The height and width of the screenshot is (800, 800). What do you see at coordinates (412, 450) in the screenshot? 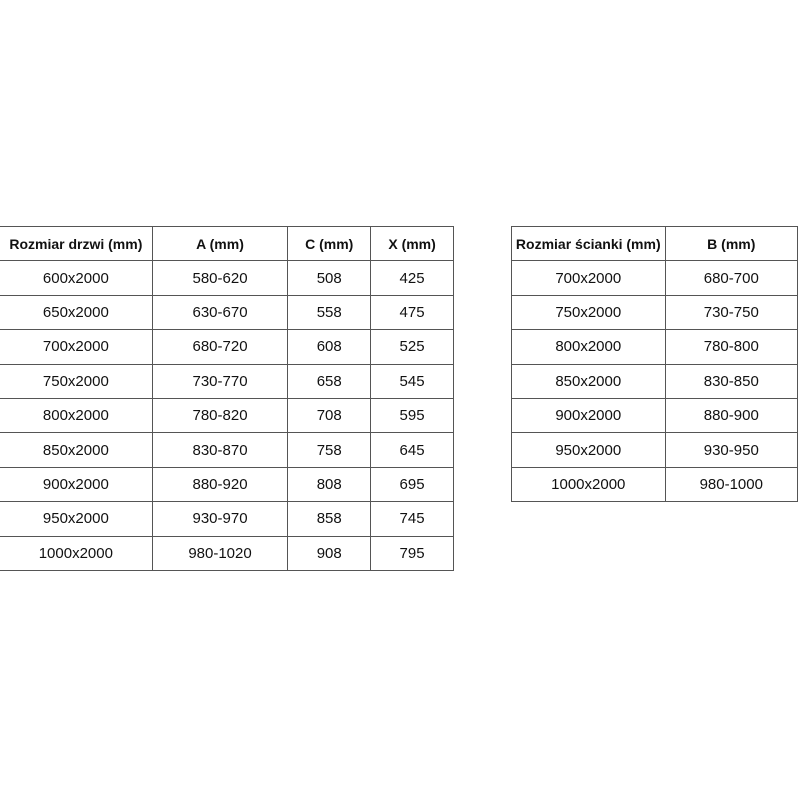
I see `table-cell: 645` at bounding box center [412, 450].